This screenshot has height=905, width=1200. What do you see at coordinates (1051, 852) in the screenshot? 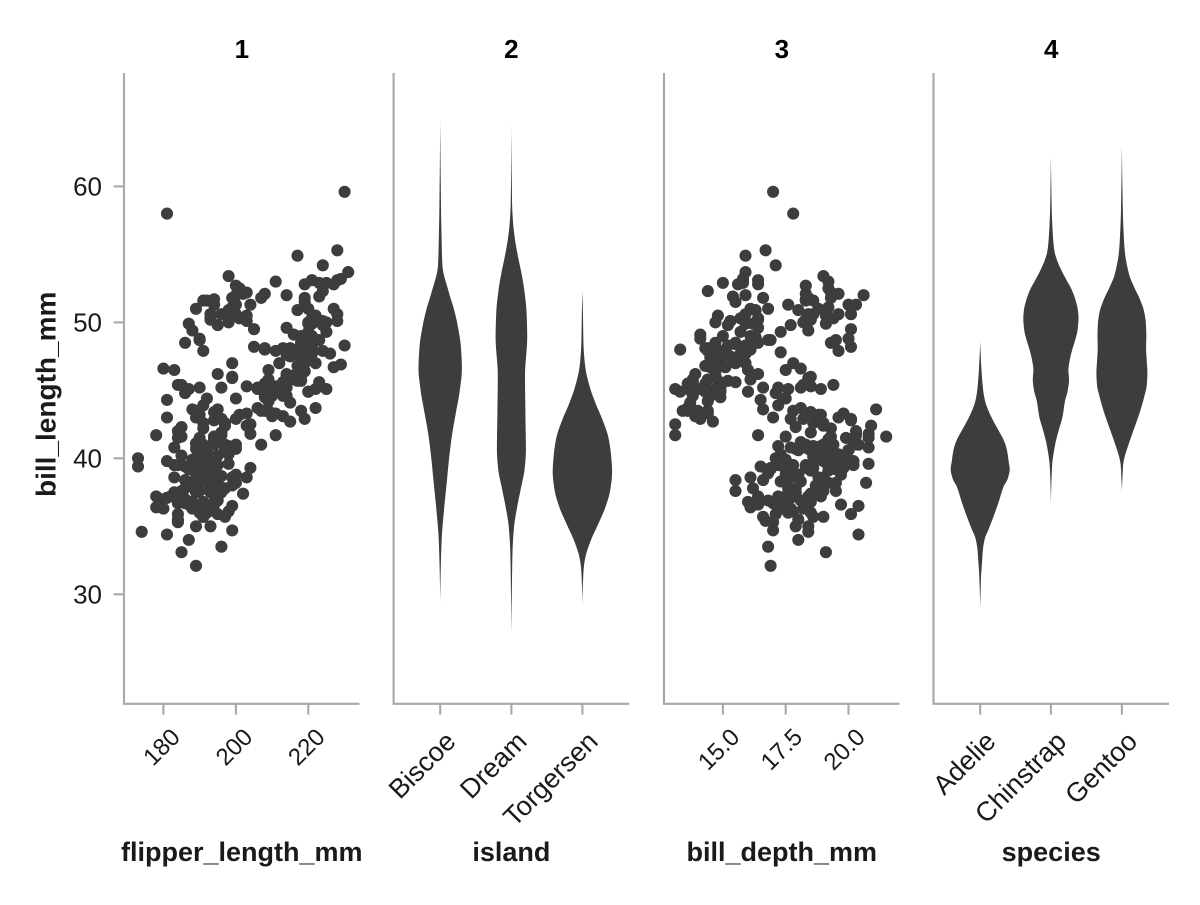
I see `svg-text: species` at bounding box center [1051, 852].